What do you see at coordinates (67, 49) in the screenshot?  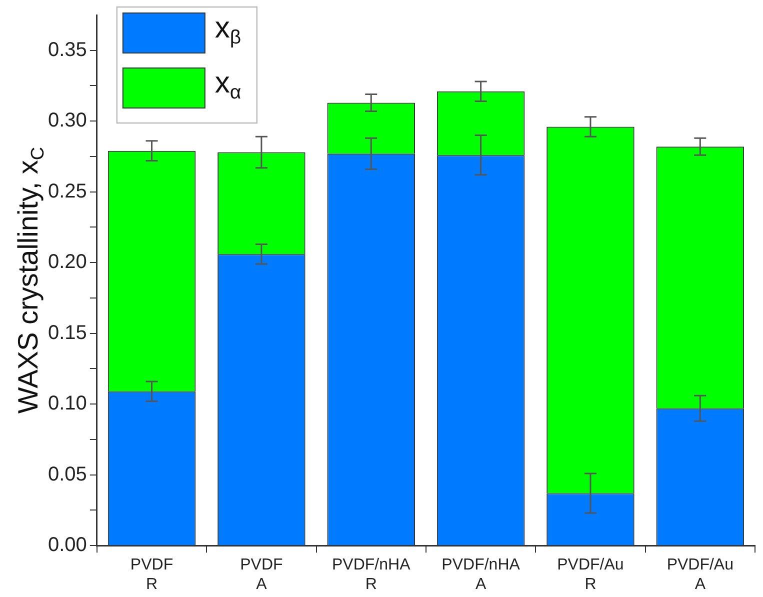 I see `y-tick-label: 0.35` at bounding box center [67, 49].